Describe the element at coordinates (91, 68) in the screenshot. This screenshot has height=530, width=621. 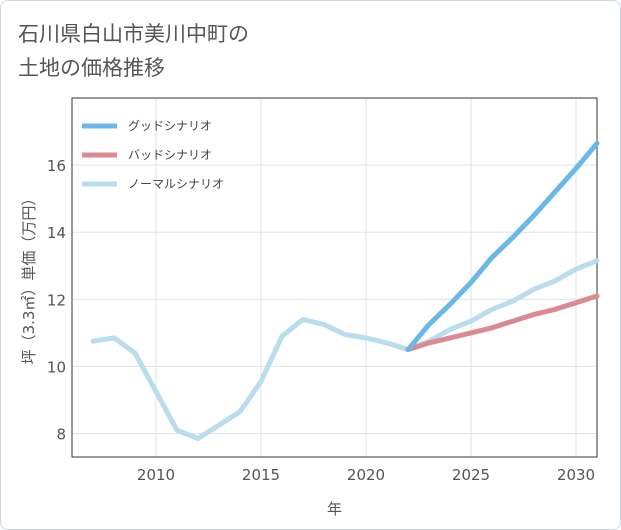
I see `chart-title-line-2: 土地の価格推移` at that location.